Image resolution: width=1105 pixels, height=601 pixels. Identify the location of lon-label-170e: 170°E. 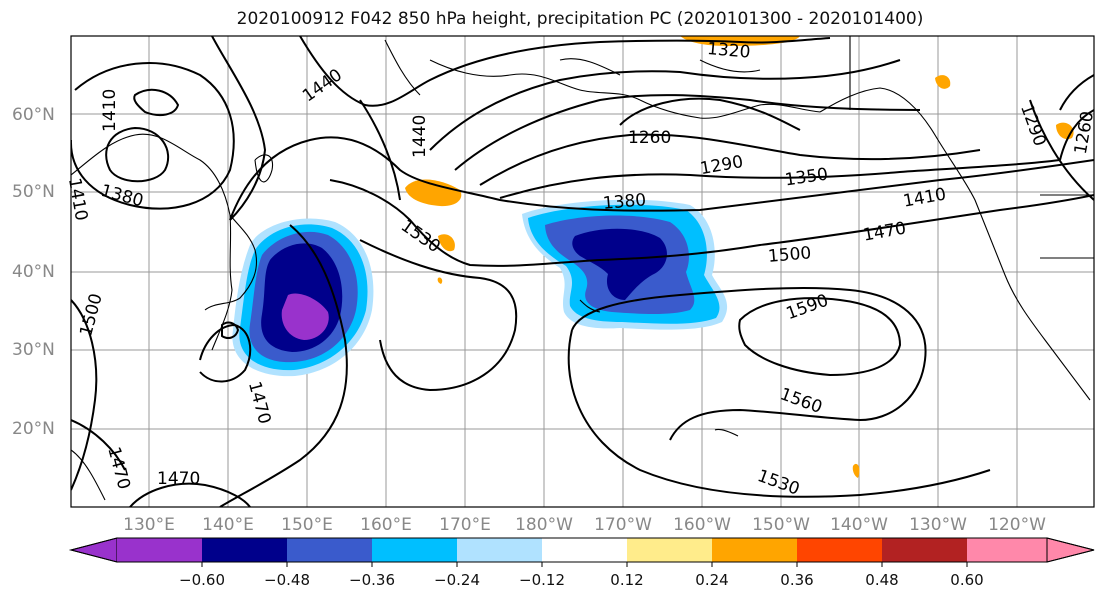
(465, 525).